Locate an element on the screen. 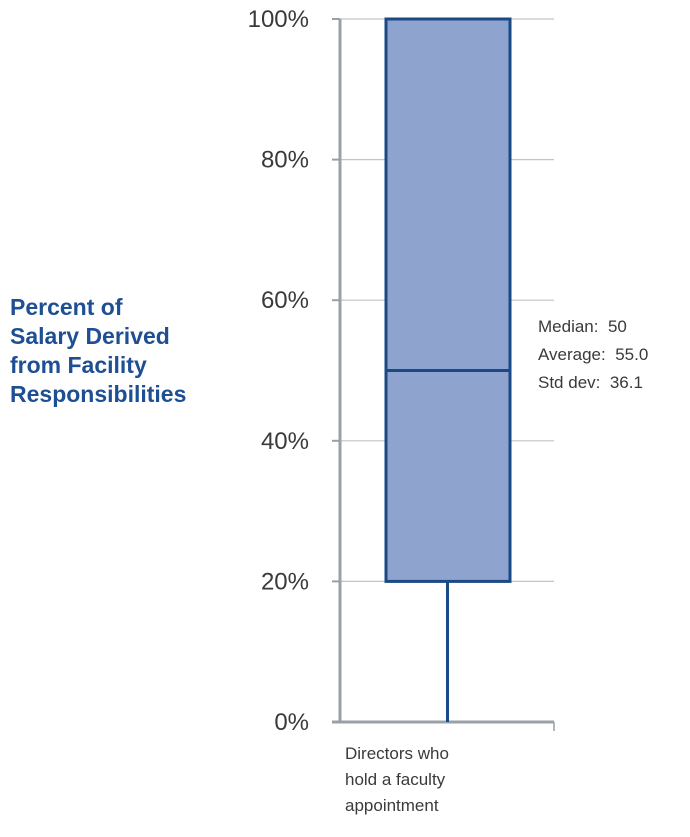  stat-average: Average: 55.0 is located at coordinates (593, 354).